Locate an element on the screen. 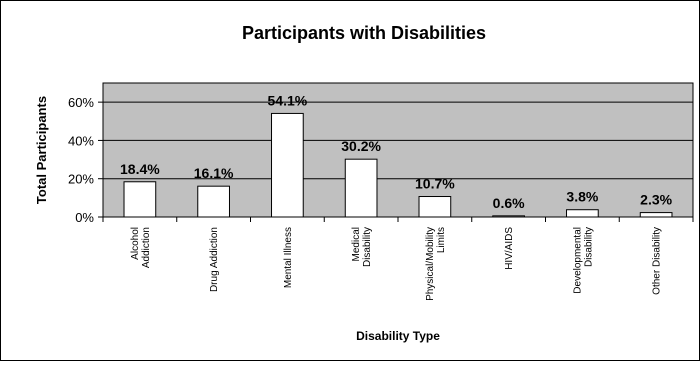 Image resolution: width=700 pixels, height=366 pixels. category-label: AlcoholAddiction is located at coordinates (141, 247).